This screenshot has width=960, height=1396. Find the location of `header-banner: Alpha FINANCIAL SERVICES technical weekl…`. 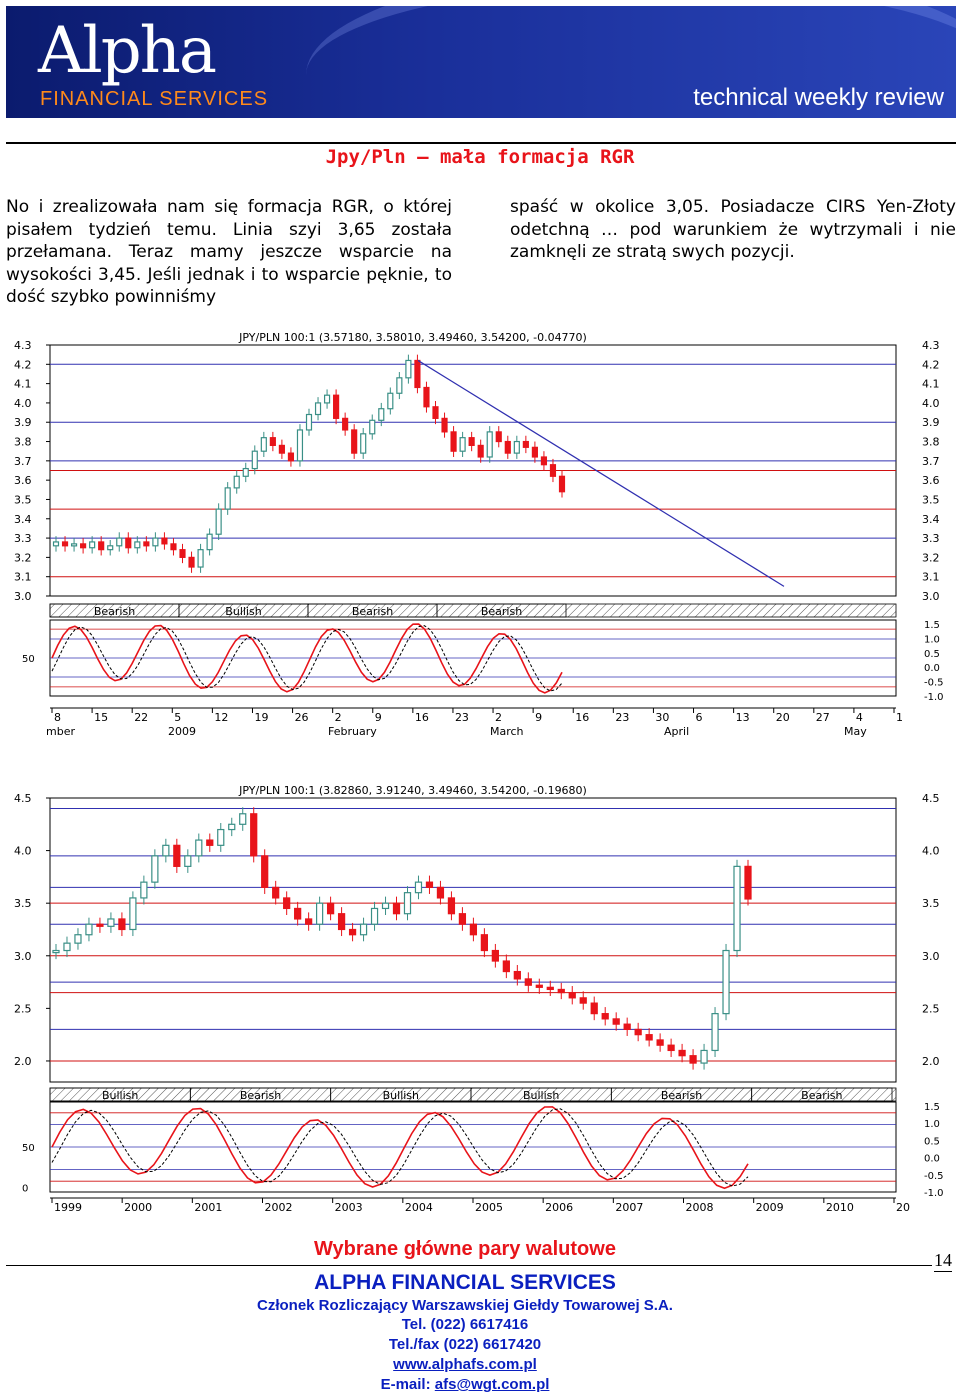

header-banner: Alpha FINANCIAL SERVICES technical weekl… is located at coordinates (481, 62).